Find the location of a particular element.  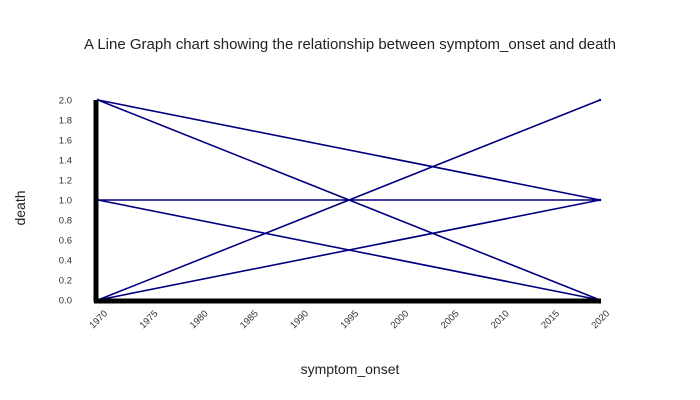

x-tick-label: 1990 is located at coordinates (299, 319).